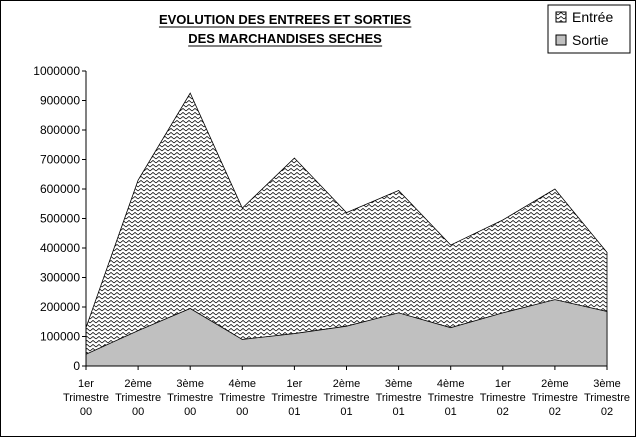  I want to click on legend-swatch-sortie, so click(561, 40).